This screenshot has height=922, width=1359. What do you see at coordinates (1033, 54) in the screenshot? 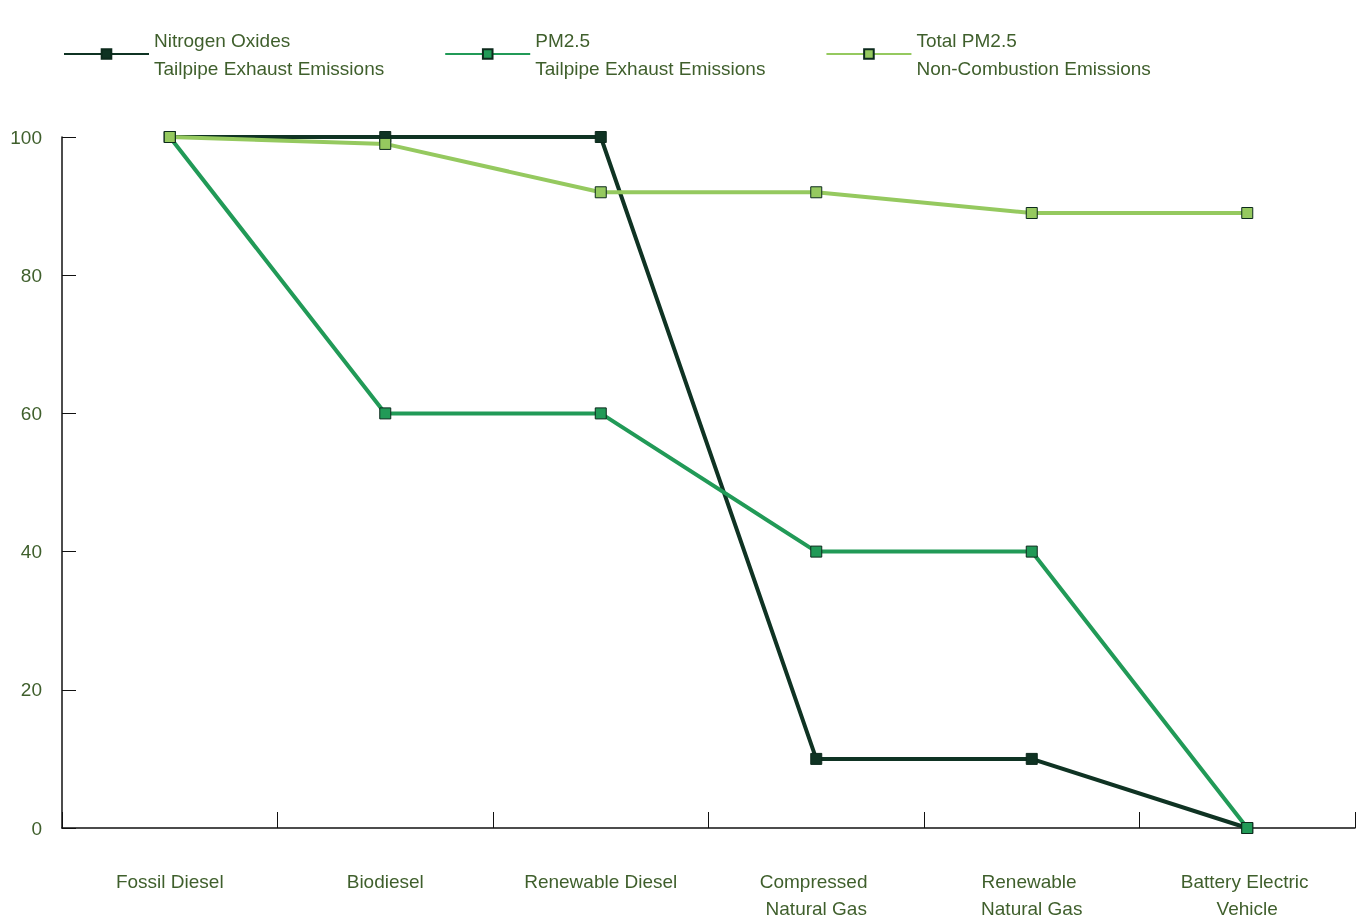
I see `legend-label: Total PM2.5 Non-Combustion Emissions` at bounding box center [1033, 54].